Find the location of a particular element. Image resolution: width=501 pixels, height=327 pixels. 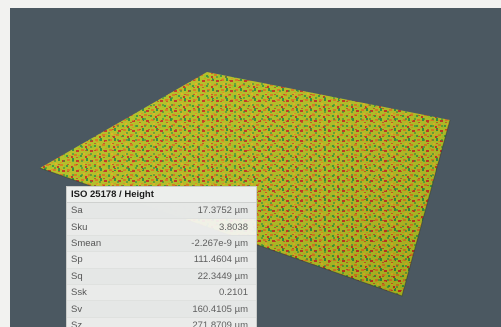

parameter-row-sku: Sku 3.8038 is located at coordinates (161, 227).